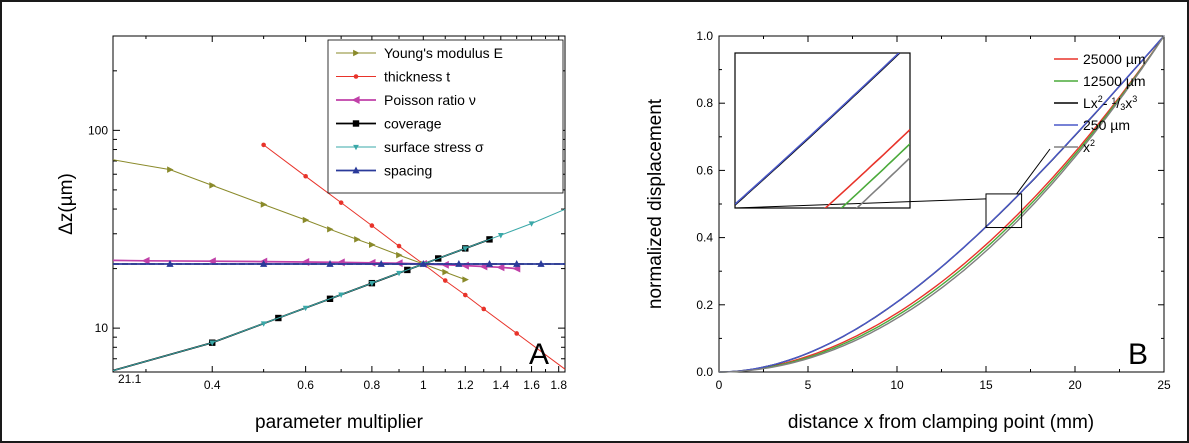 Image resolution: width=1189 pixels, height=443 pixels. What do you see at coordinates (808, 385) in the screenshot?
I see `x-tick-label: 5` at bounding box center [808, 385].